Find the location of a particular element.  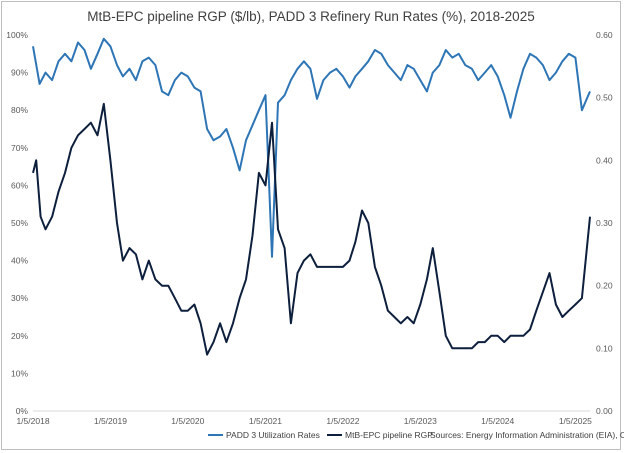

x-tick-label: 1/5/2018 is located at coordinates (32, 421).